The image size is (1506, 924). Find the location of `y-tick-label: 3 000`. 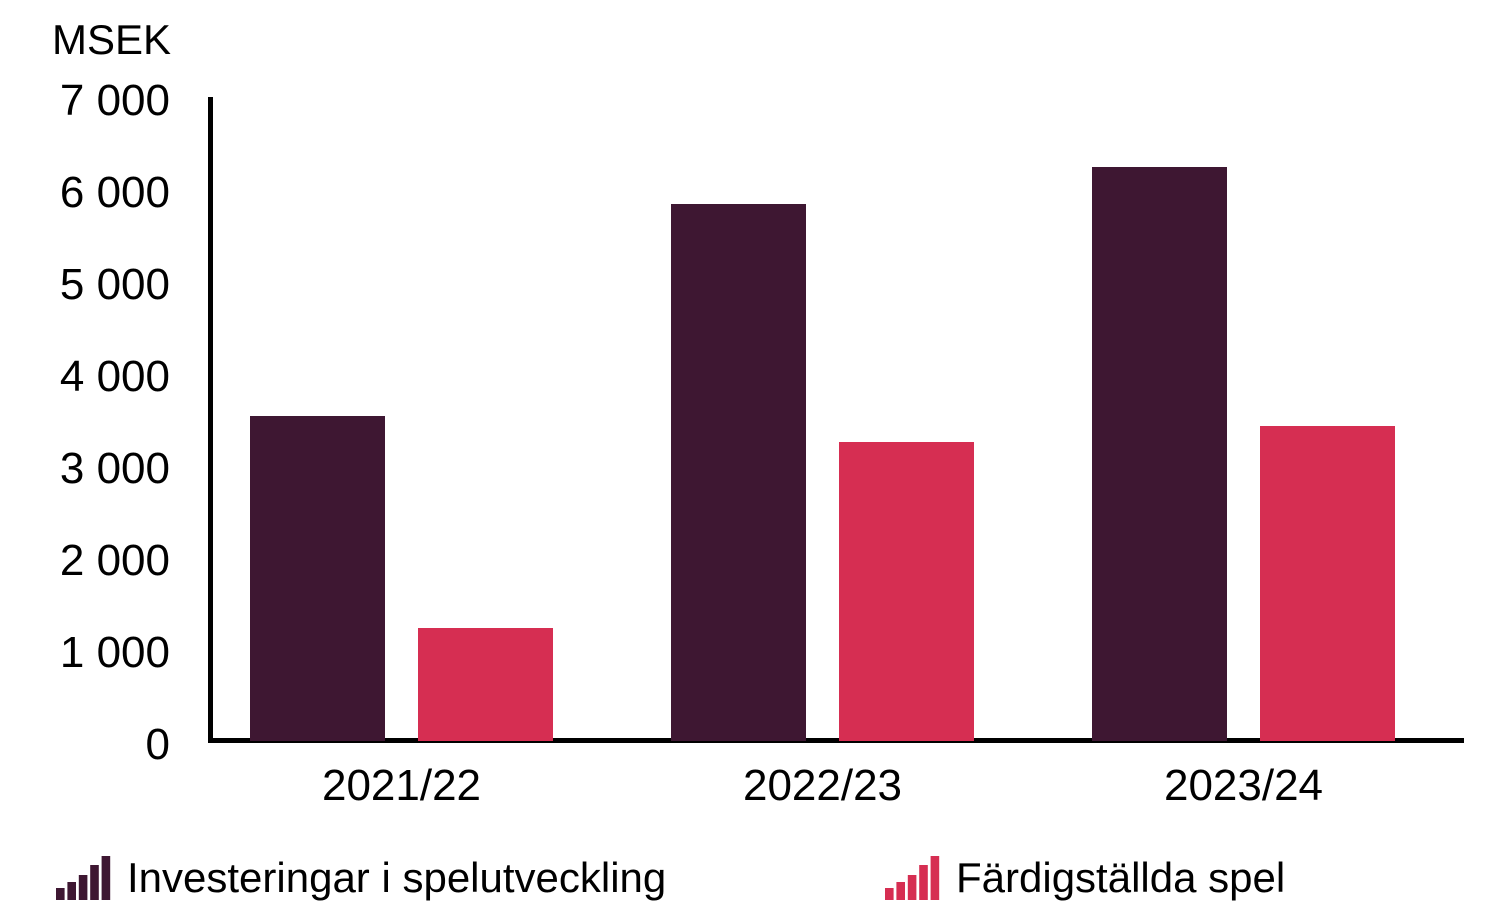

y-tick-label: 3 000 is located at coordinates (114, 468).